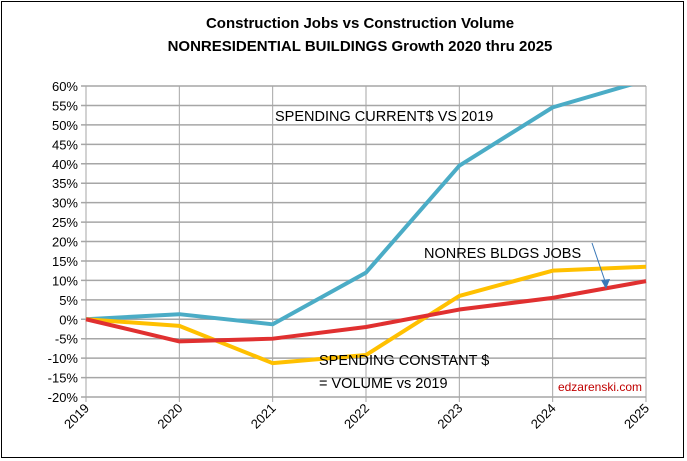  Describe the element at coordinates (68, 319) in the screenshot. I see `y-tick-label: 0%` at that location.